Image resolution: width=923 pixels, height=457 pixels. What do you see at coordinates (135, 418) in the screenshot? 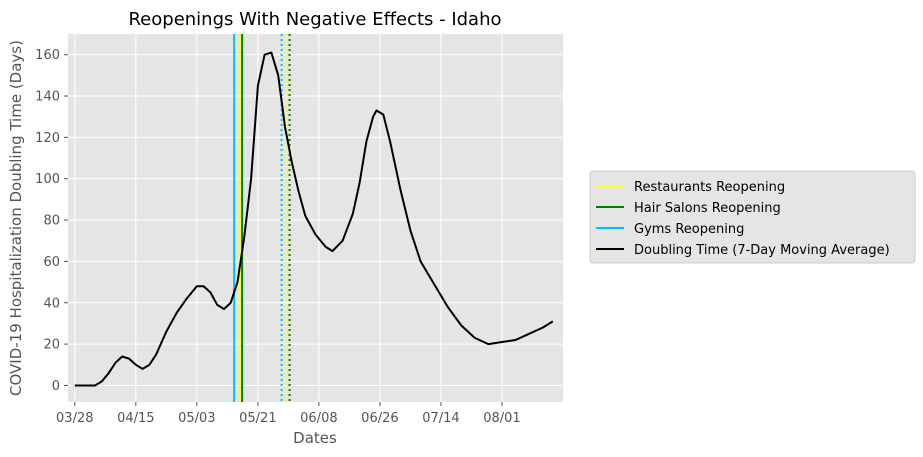
I see `x-tick-label: 04/15` at bounding box center [135, 418].